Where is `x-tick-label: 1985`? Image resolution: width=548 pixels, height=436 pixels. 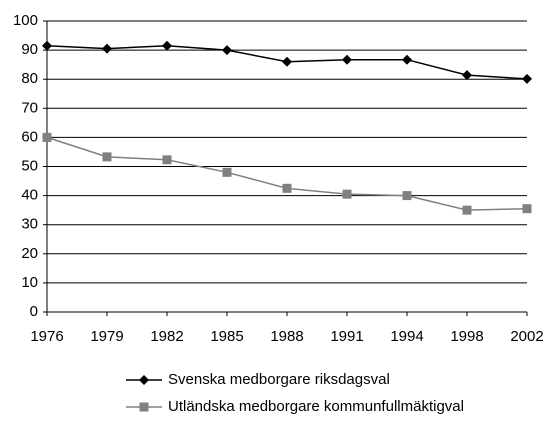
x-tick-label: 1985 is located at coordinates (226, 336).